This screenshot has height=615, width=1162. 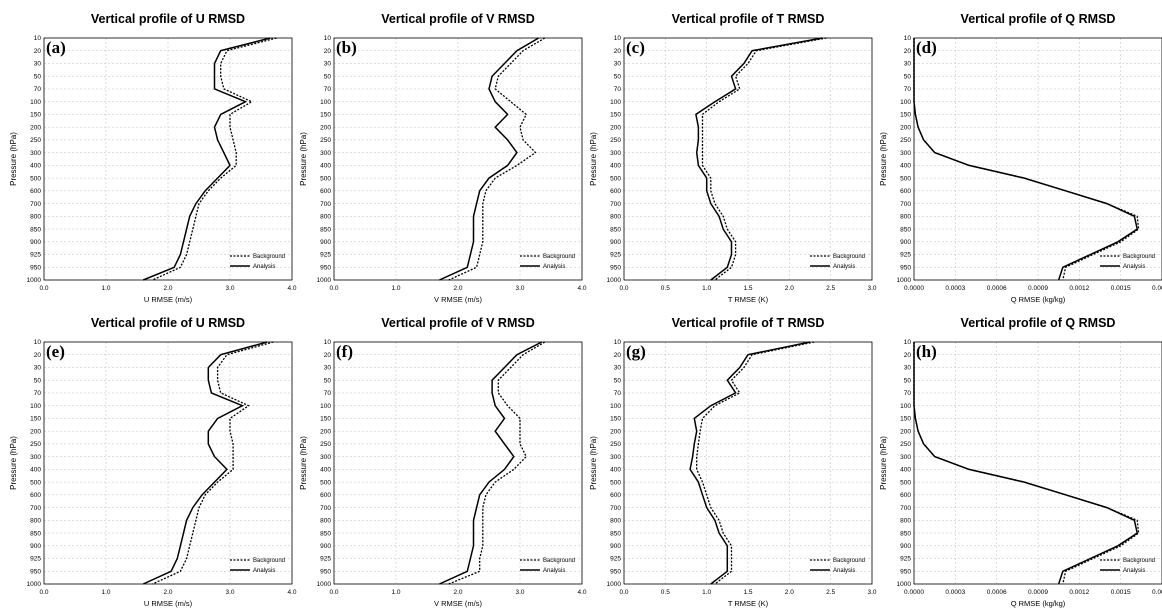 What do you see at coordinates (303, 463) in the screenshot?
I see `y-axis-label: Pressure (hPa)` at bounding box center [303, 463].